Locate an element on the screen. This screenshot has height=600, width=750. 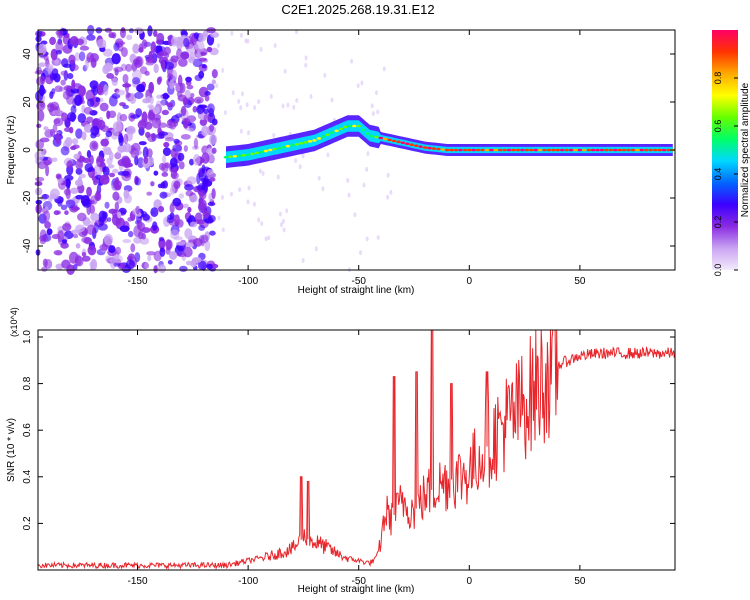
colorbar-tick-label: 0.8 is located at coordinates (718, 78).